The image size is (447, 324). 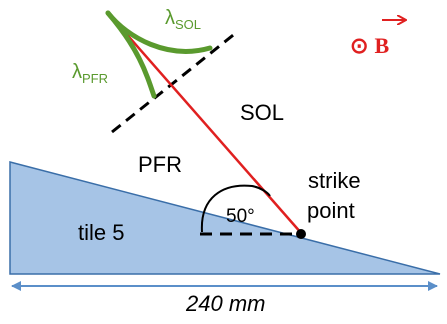 What do you see at coordinates (301, 234) in the screenshot?
I see `strike-point-marker` at bounding box center [301, 234].